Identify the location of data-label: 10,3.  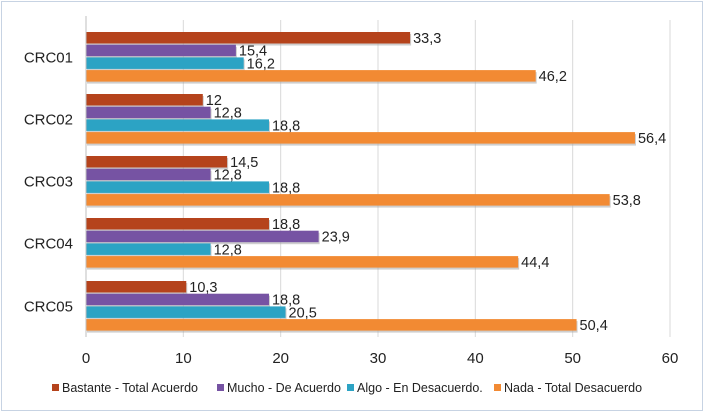
(203, 288).